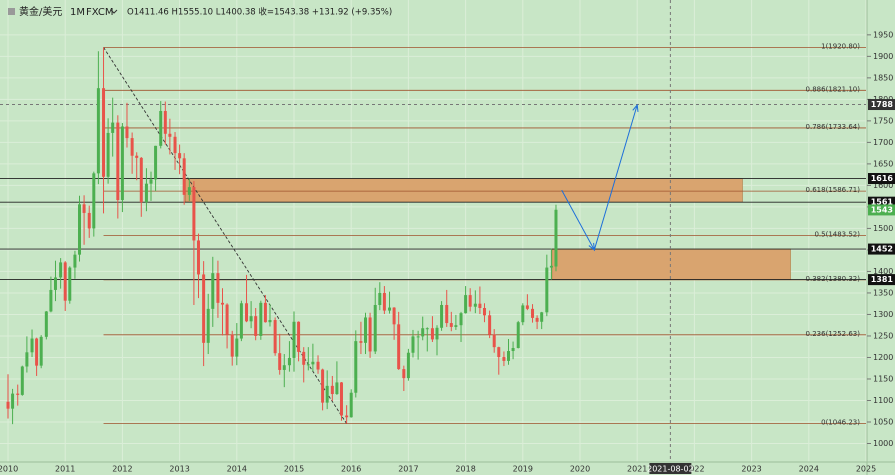  Describe the element at coordinates (670, 468) in the screenshot. I see `crosshair-x-box` at that location.